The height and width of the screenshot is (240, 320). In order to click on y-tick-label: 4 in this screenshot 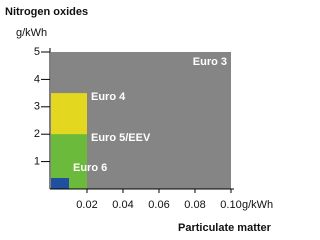, I will do `click(37, 79)`.